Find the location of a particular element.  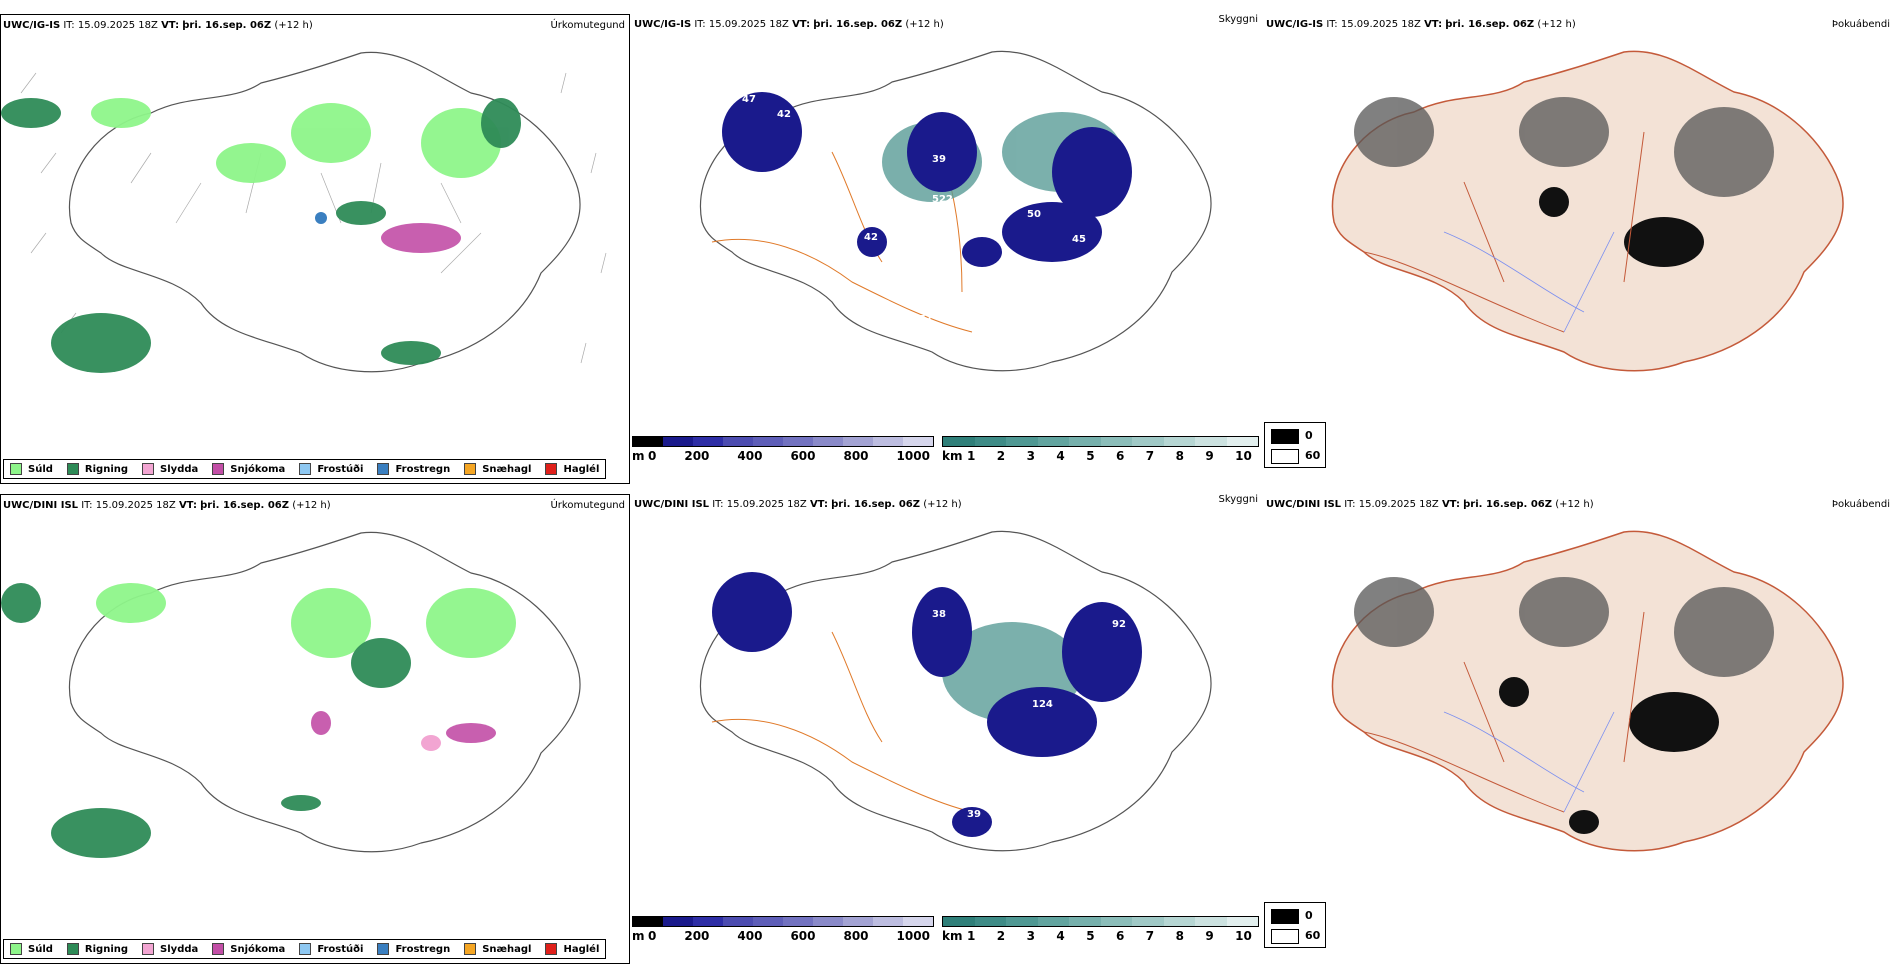

cloud-value: 151 is located at coordinates (922, 319).